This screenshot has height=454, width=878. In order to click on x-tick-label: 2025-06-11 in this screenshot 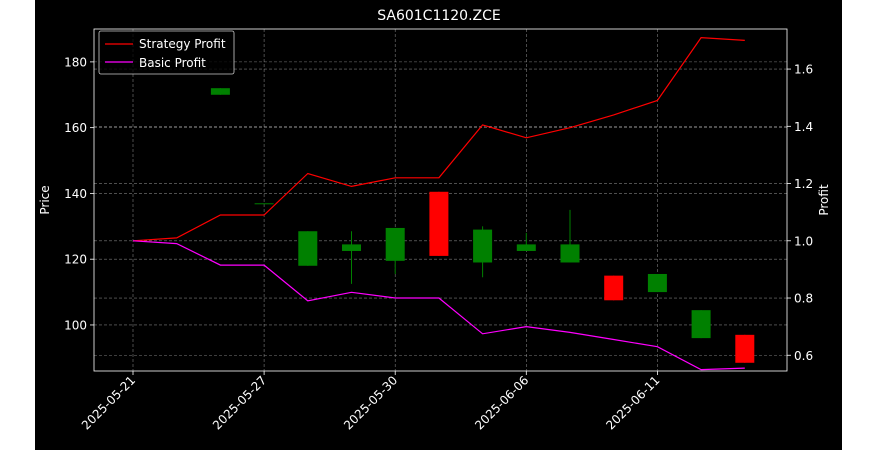, I will do `click(632, 402)`.